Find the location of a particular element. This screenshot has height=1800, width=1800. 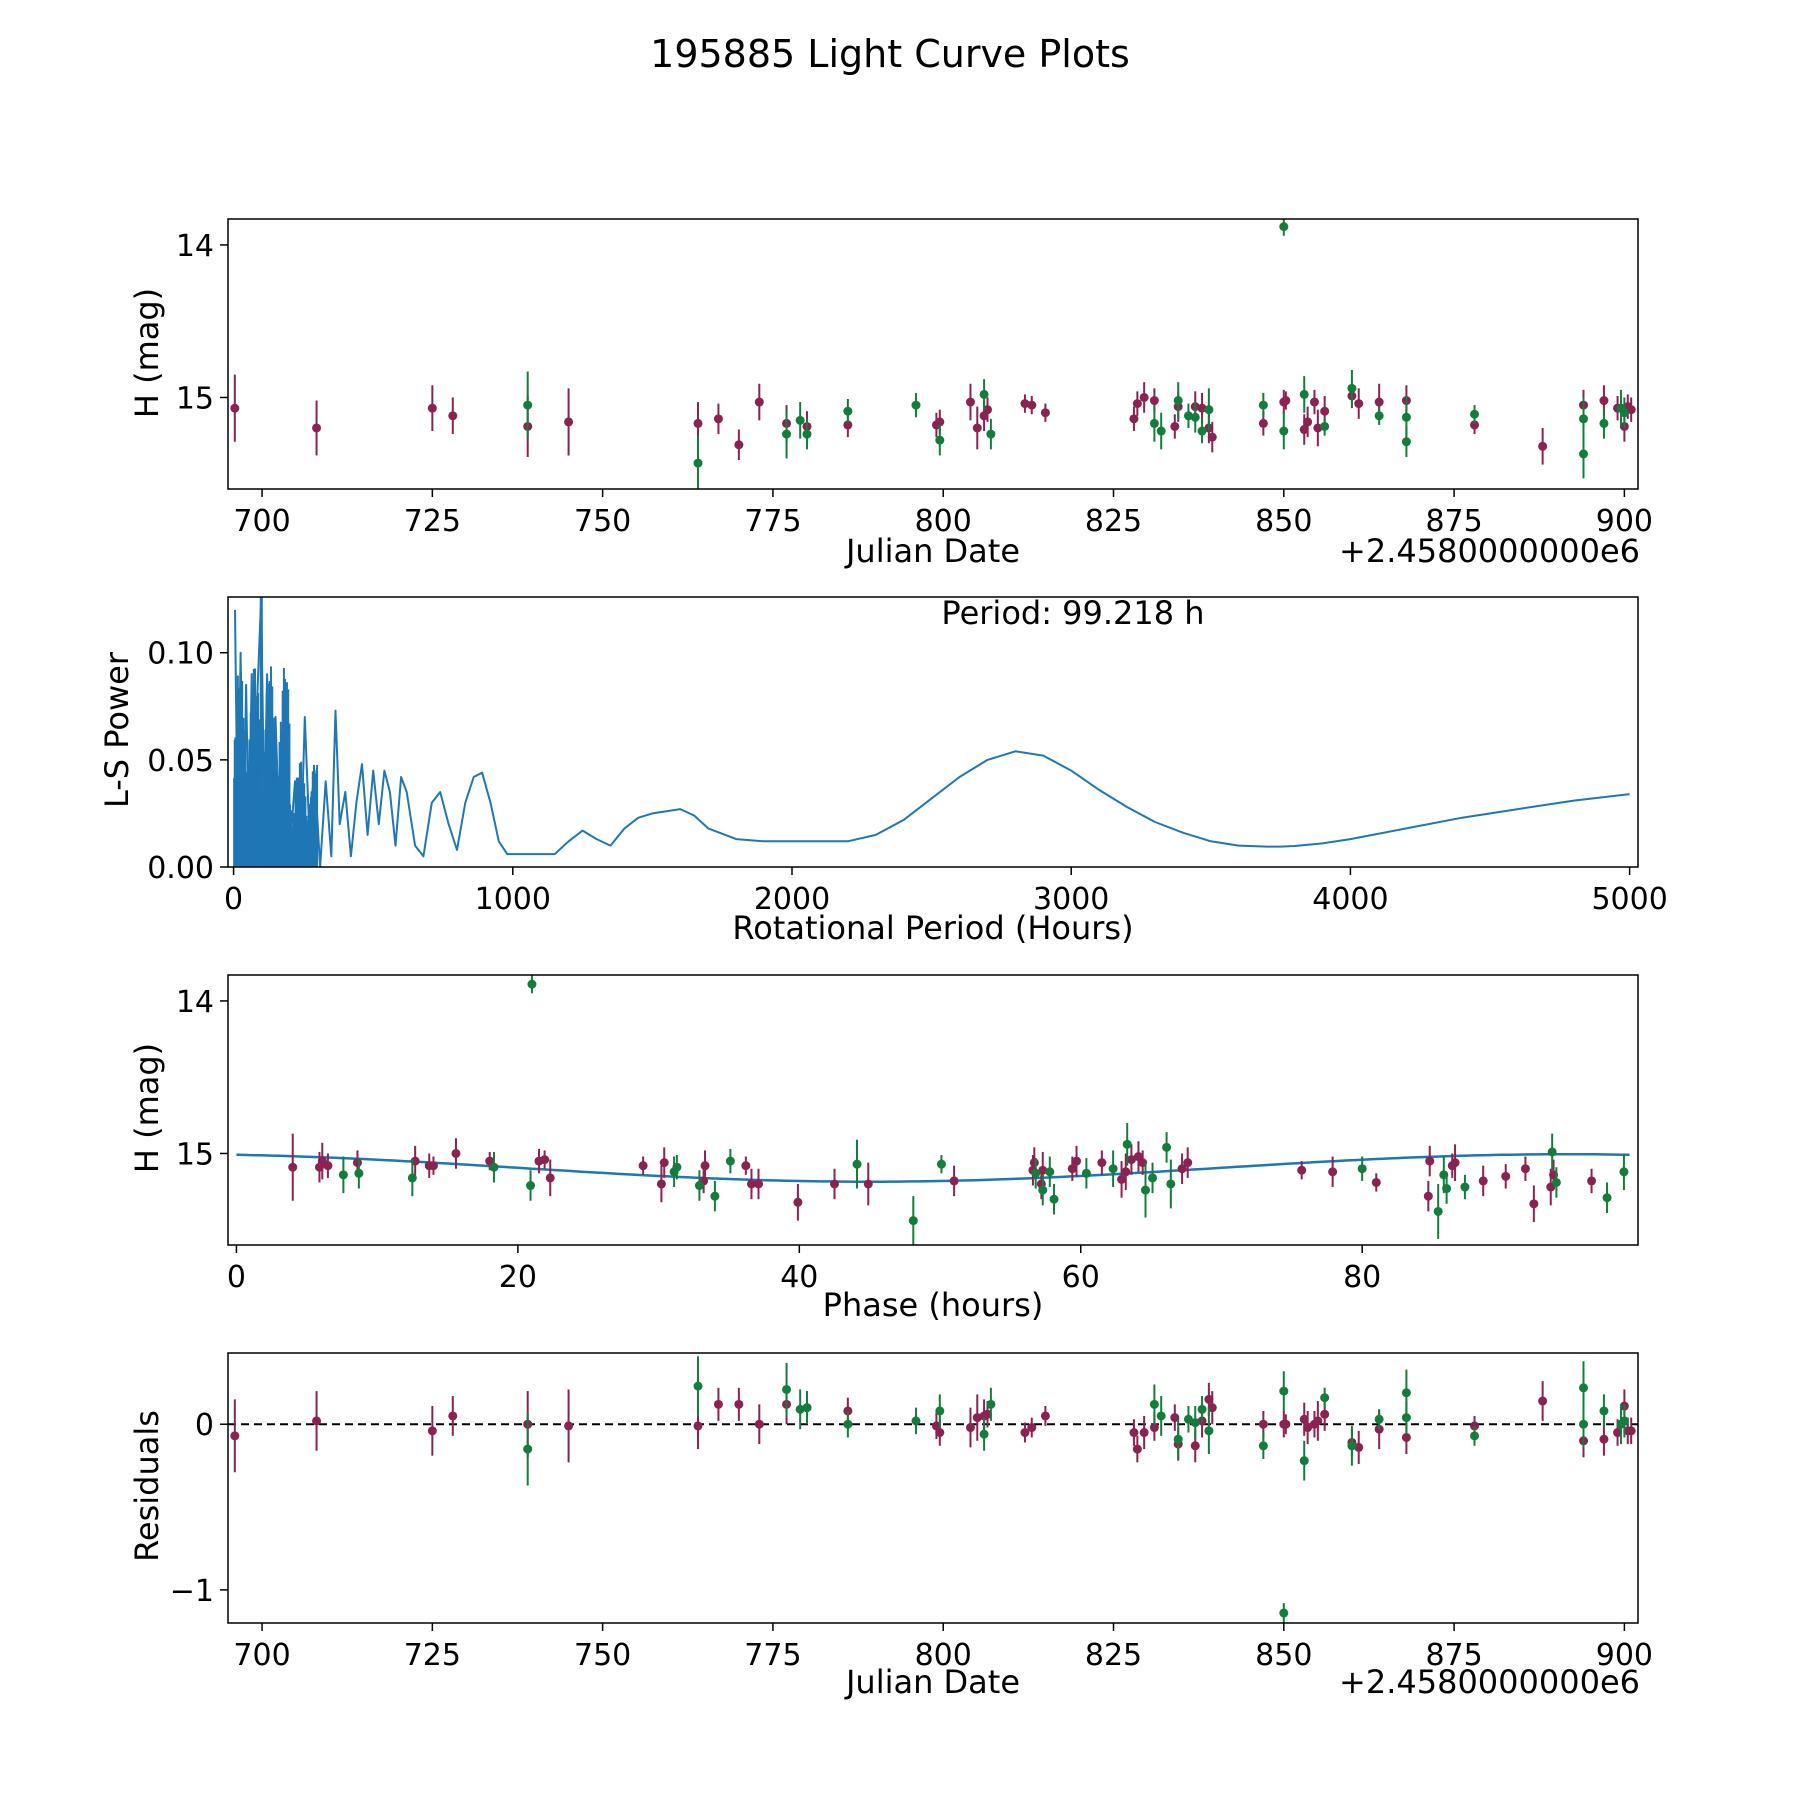

x-tick-label: 0 is located at coordinates (236, 1277).